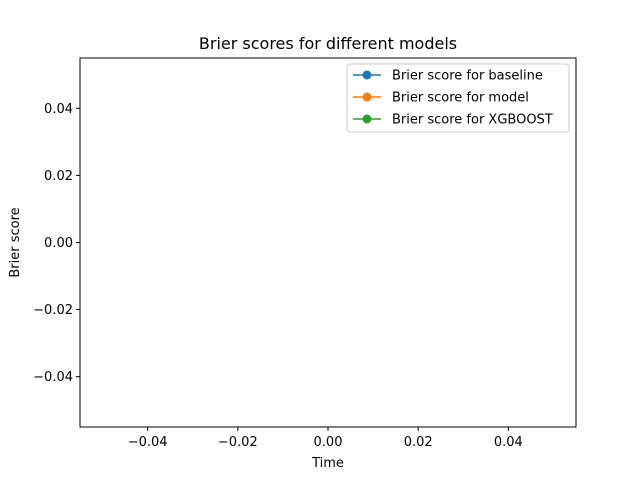 Image resolution: width=640 pixels, height=480 pixels. What do you see at coordinates (508, 442) in the screenshot?
I see `x-tick-label: 0.04` at bounding box center [508, 442].